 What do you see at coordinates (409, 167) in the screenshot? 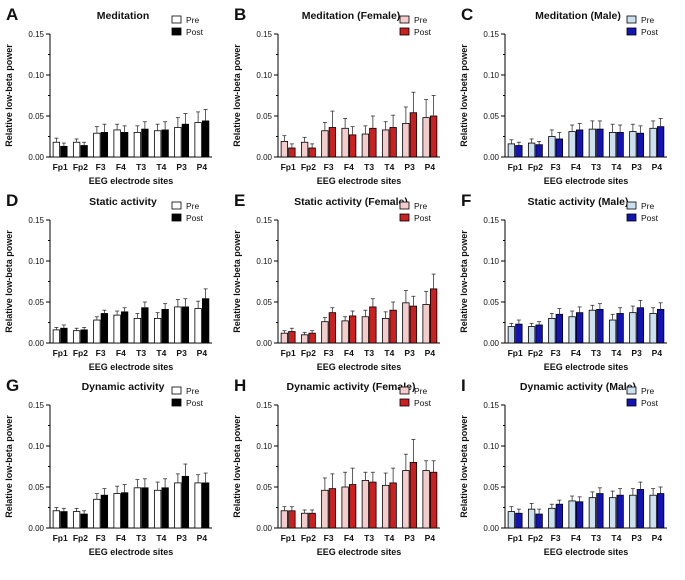
I see `x-tick-label: P3` at bounding box center [409, 167].